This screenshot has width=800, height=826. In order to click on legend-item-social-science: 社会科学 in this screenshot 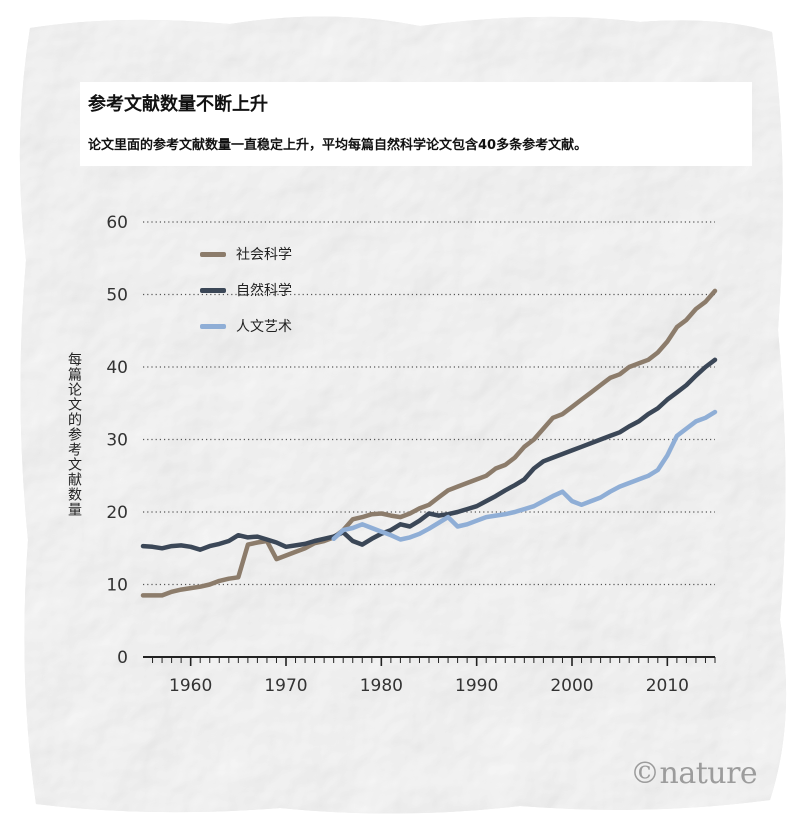, I will do `click(280, 254)`.